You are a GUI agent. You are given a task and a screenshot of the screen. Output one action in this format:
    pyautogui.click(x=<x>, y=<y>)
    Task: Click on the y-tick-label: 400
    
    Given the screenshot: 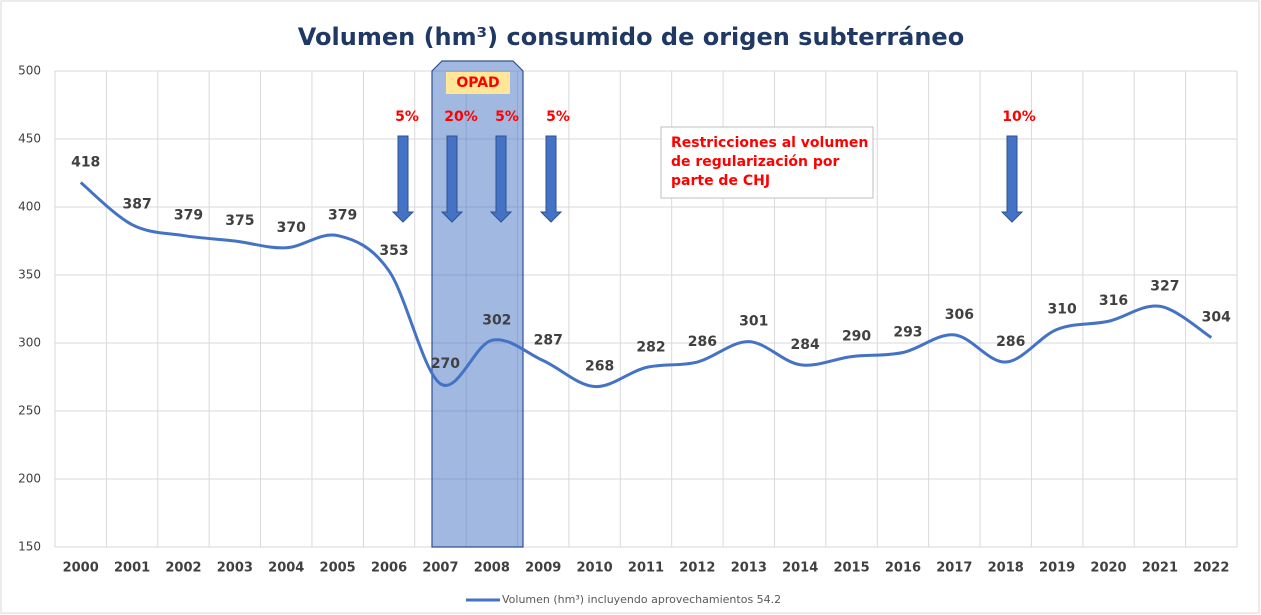 What is the action you would take?
    pyautogui.click(x=29, y=207)
    